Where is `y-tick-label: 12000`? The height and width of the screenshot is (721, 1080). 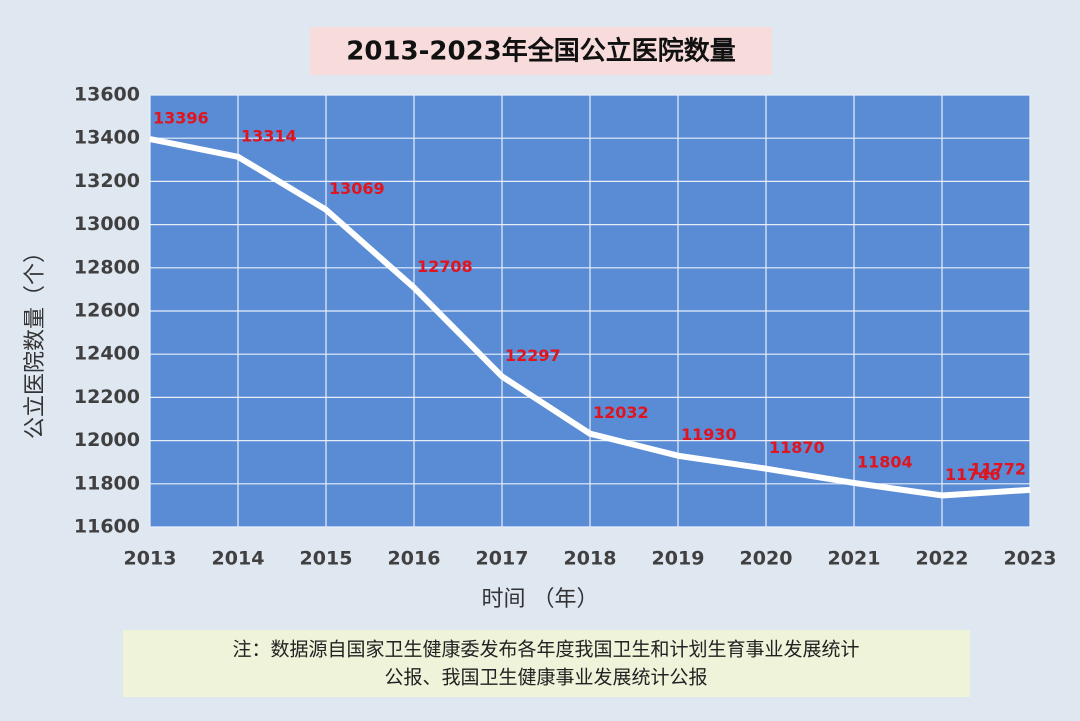
y-tick-label: 12000 is located at coordinates (107, 440).